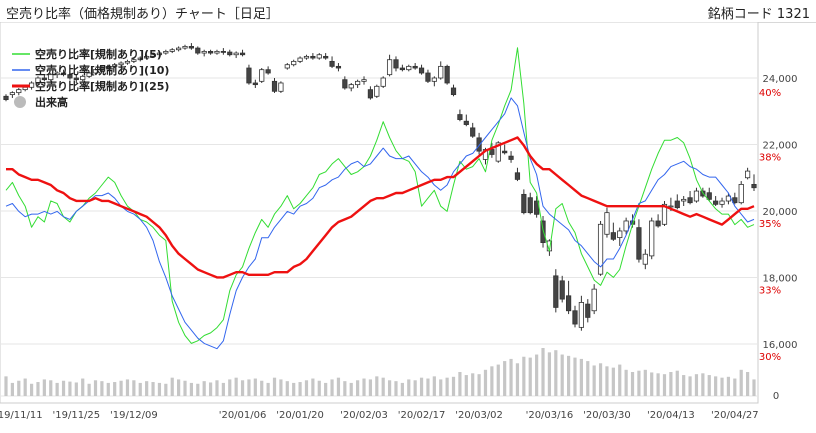 This screenshot has width=816, height=433. What do you see at coordinates (770, 158) in the screenshot?
I see `ratio-tick-label: 38%` at bounding box center [770, 158].